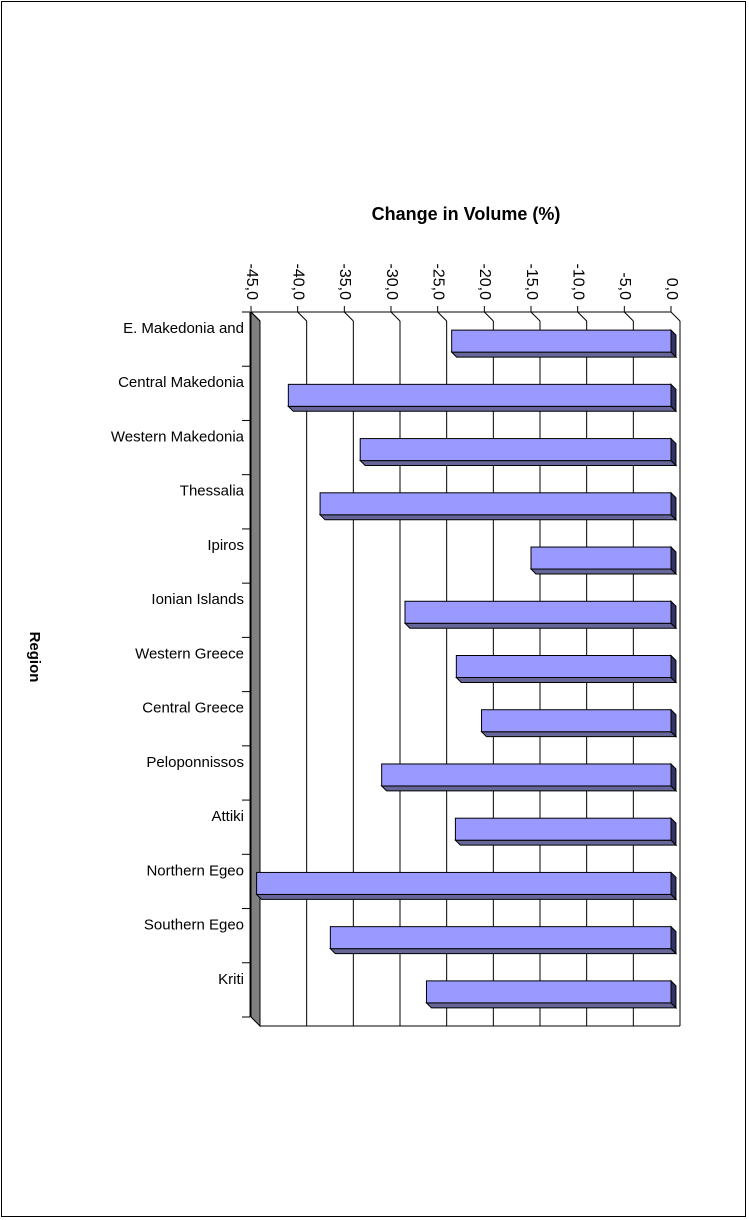 The image size is (749, 1220). What do you see at coordinates (671, 289) in the screenshot?
I see `x-tick-label: 0,0` at bounding box center [671, 289].